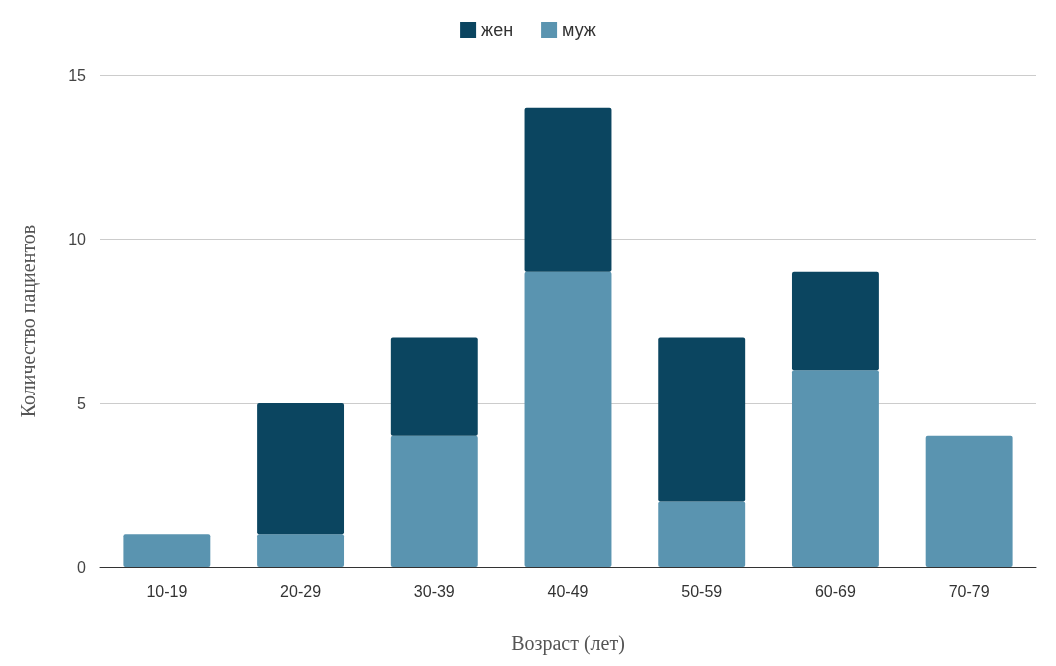  Describe the element at coordinates (82, 403) in the screenshot. I see `y-tick-label: 5` at that location.